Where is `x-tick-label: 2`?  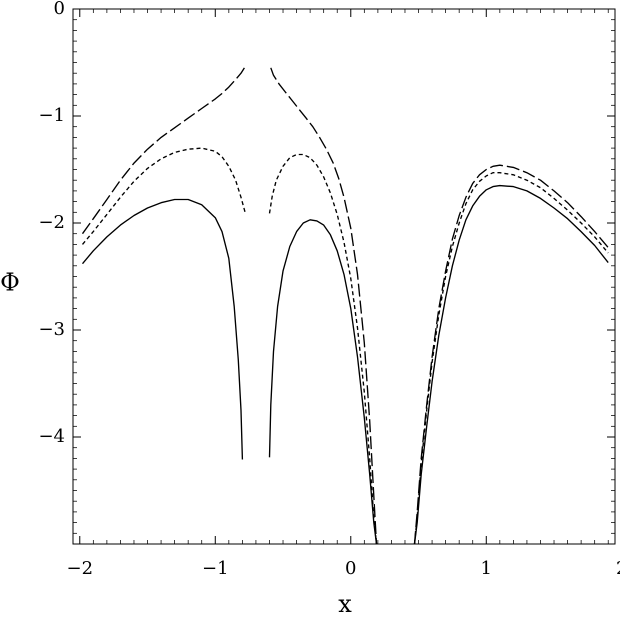
x-tick-label: 2 is located at coordinates (618, 568).